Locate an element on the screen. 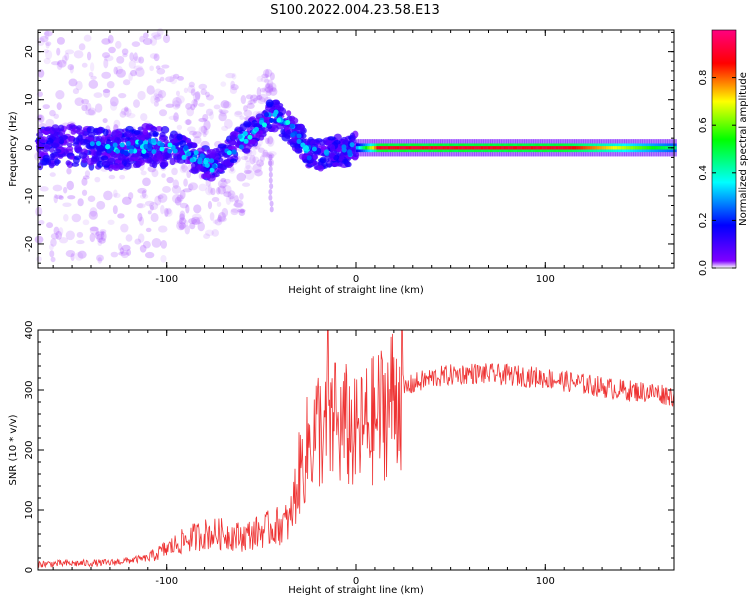 Image resolution: width=750 pixels, height=600 pixels. spectrogram-y-label: Frequency (Hz) is located at coordinates (13, 149).